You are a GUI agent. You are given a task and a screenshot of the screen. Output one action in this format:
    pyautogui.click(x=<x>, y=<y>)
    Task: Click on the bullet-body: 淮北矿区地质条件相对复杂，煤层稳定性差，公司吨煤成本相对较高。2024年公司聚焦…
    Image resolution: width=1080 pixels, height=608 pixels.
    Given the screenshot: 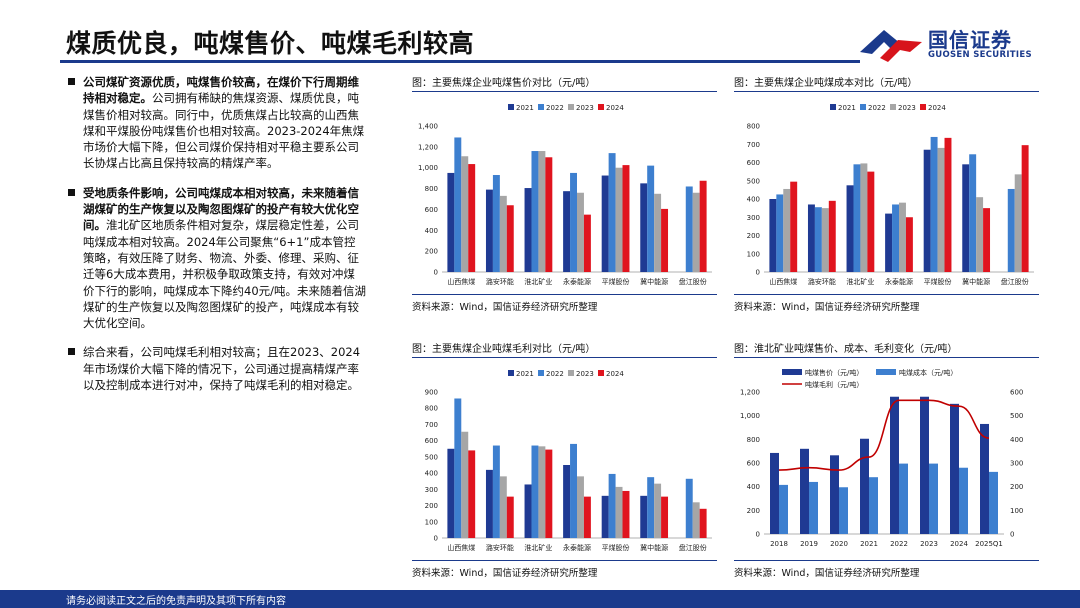 What is the action you would take?
    pyautogui.click(x=225, y=274)
    